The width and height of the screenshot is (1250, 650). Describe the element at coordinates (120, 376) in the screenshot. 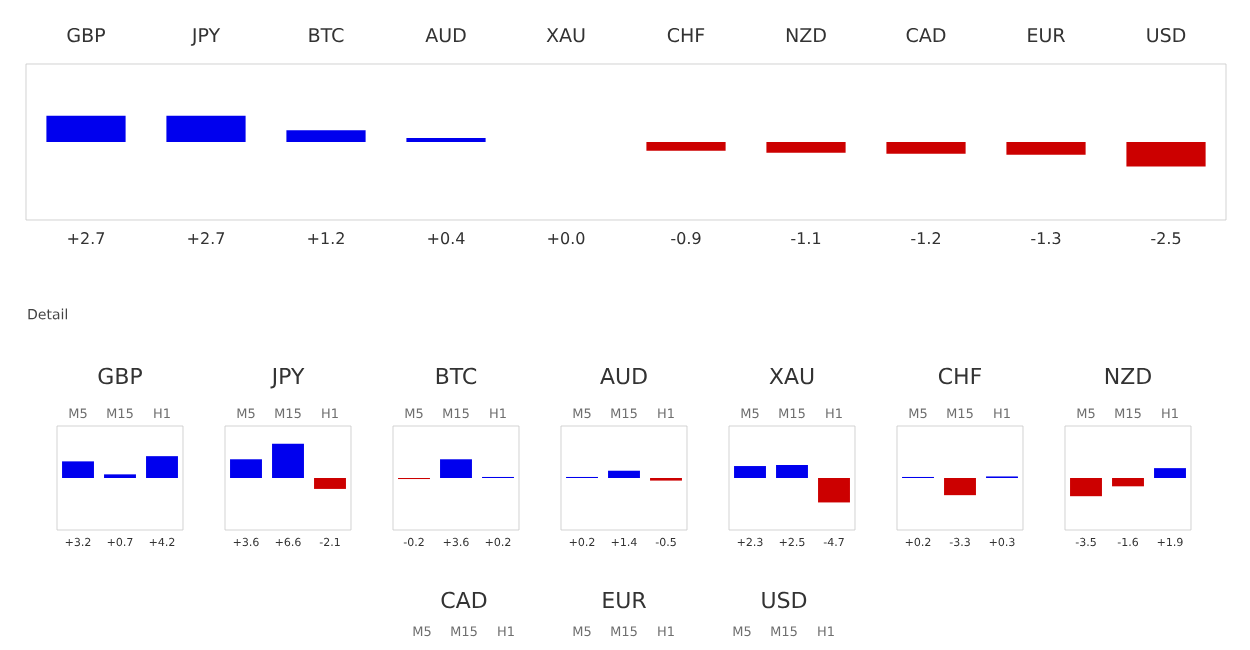

I see `chart-title: GBP` at that location.